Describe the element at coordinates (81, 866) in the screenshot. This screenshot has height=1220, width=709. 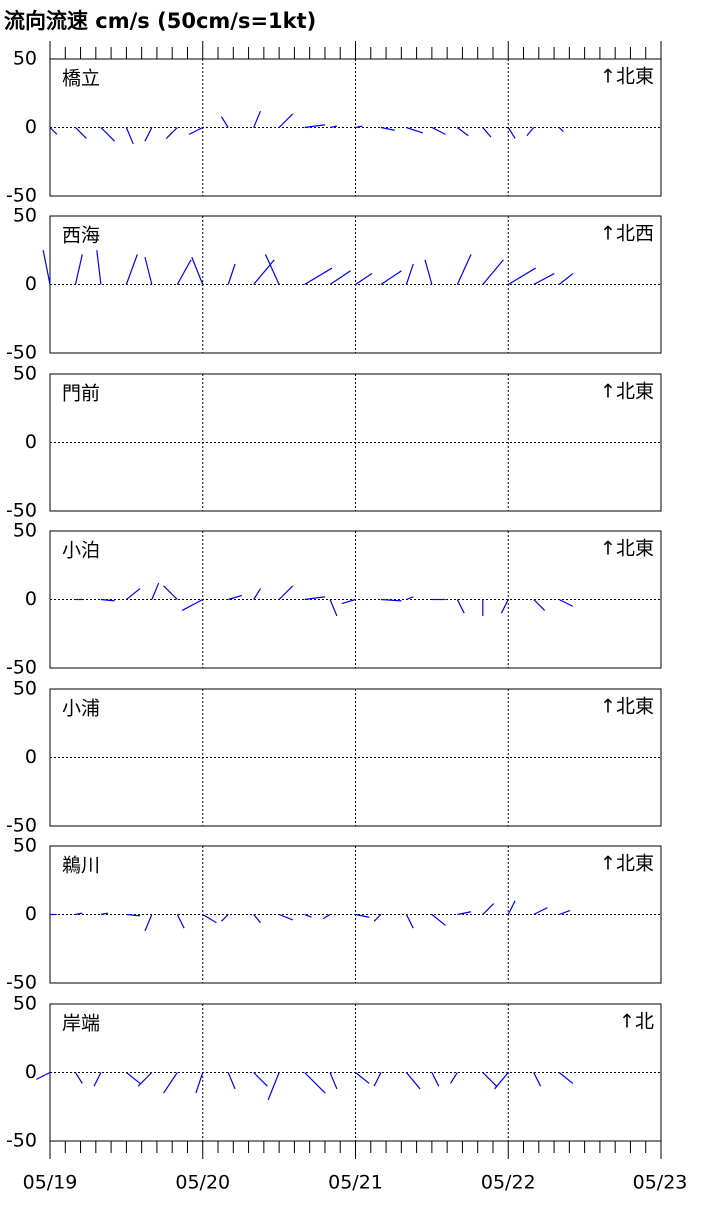
I see `station-name: 鵜川` at that location.